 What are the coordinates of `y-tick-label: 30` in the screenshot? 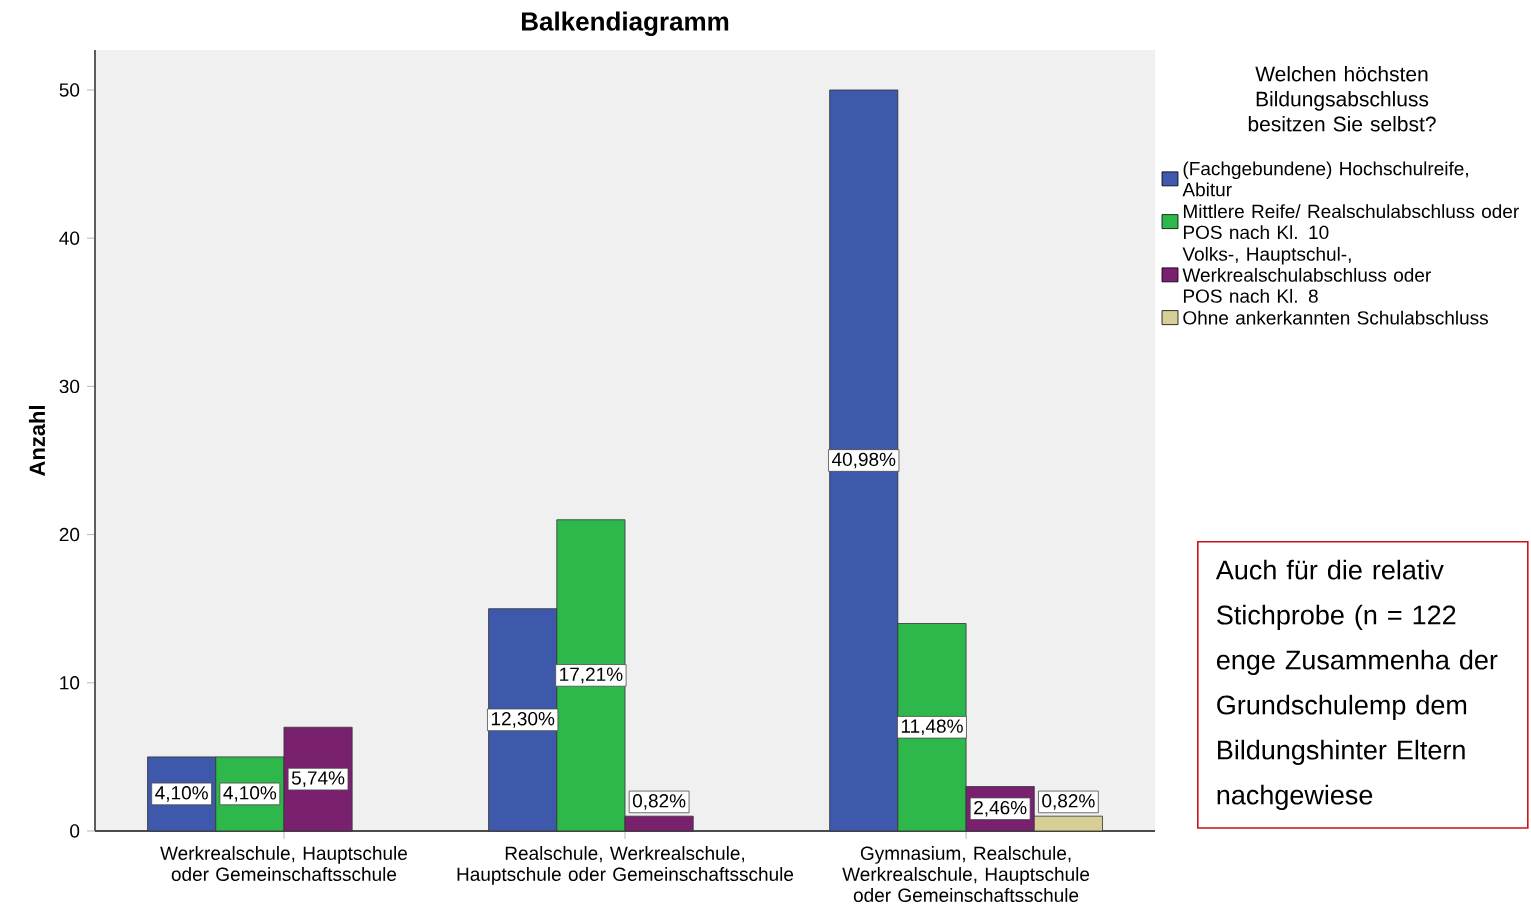 It's located at (69, 386).